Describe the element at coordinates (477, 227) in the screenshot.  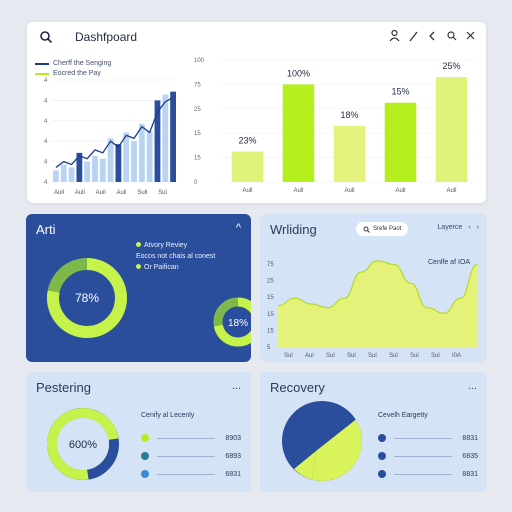
I see `chevron-right-icon: ›` at that location.